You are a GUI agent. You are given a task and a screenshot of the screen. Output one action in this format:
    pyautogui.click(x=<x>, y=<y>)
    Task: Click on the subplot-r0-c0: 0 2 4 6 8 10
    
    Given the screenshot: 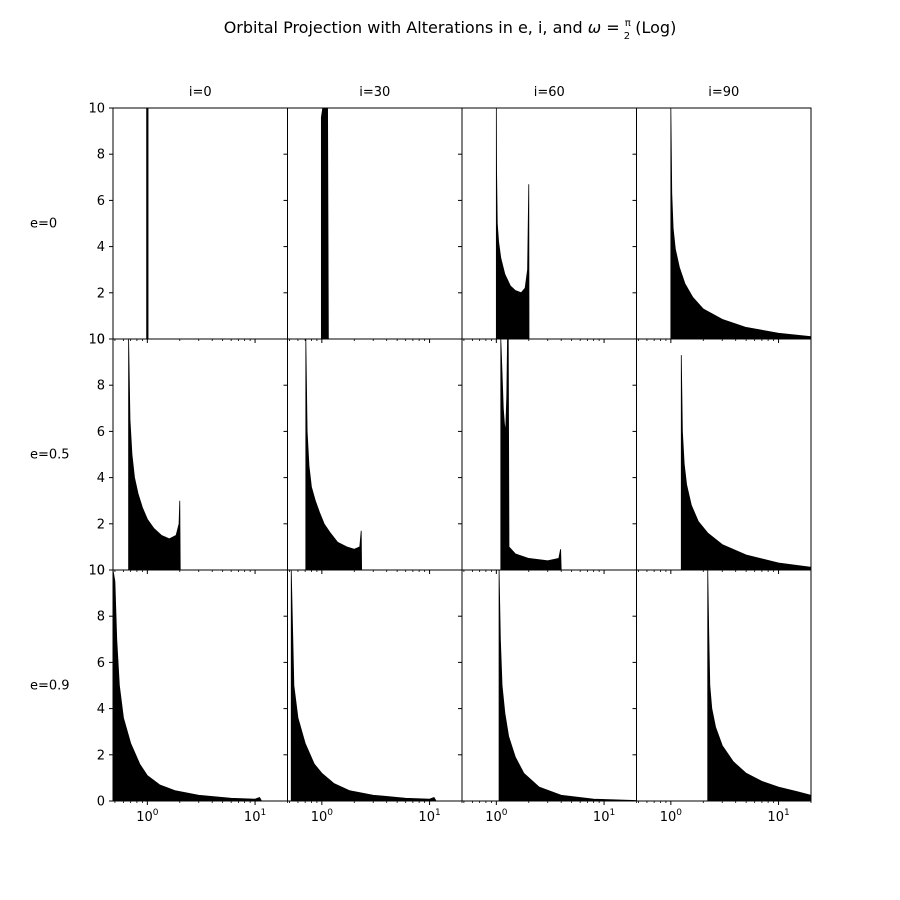 What is the action you would take?
    pyautogui.click(x=188, y=225)
    